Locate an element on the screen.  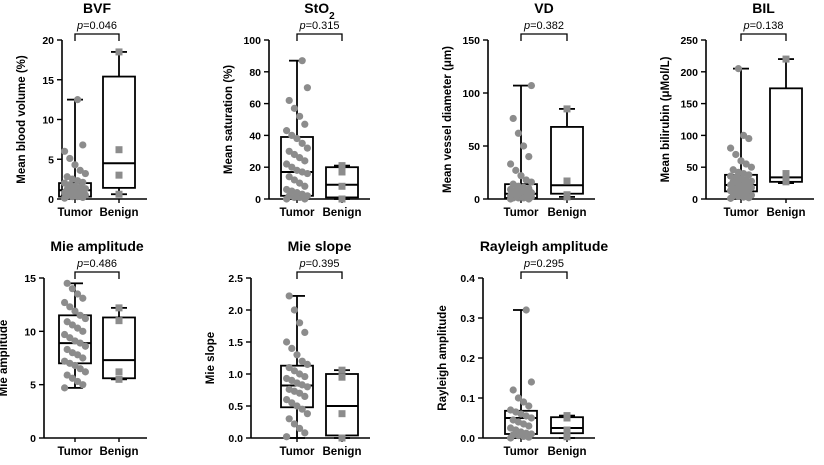
p-value-label: p=0.486 is located at coordinates (96, 264).